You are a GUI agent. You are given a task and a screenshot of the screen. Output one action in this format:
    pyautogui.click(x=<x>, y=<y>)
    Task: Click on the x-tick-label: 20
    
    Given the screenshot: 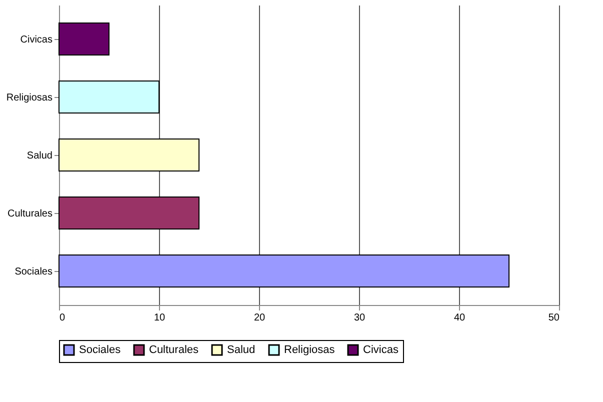 What is the action you would take?
    pyautogui.click(x=260, y=318)
    